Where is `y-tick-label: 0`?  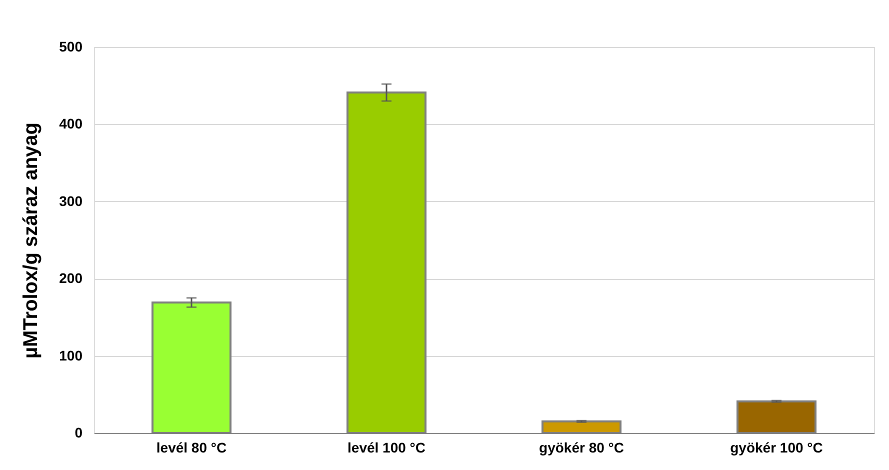 y-tick-label: 0 is located at coordinates (78, 432).